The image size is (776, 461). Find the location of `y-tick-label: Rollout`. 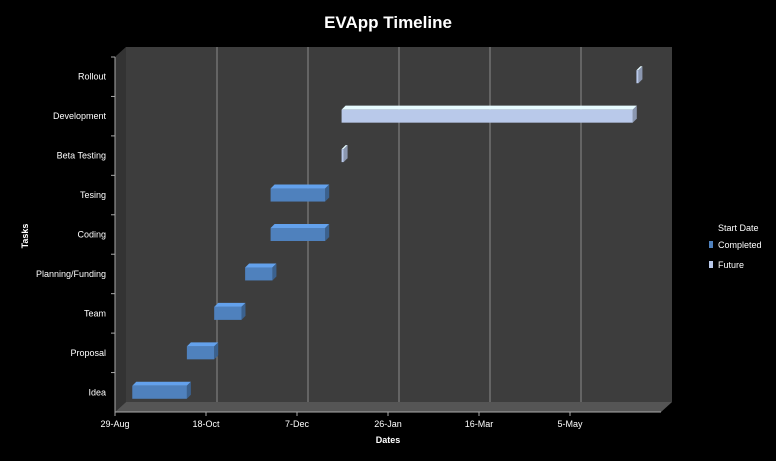

y-tick-label: Rollout is located at coordinates (92, 77).